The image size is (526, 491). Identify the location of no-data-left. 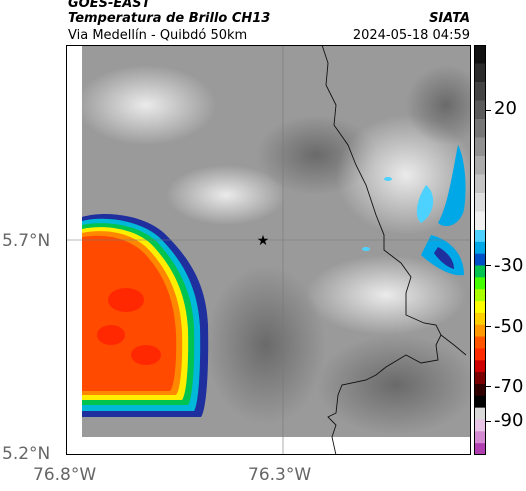
(74, 250).